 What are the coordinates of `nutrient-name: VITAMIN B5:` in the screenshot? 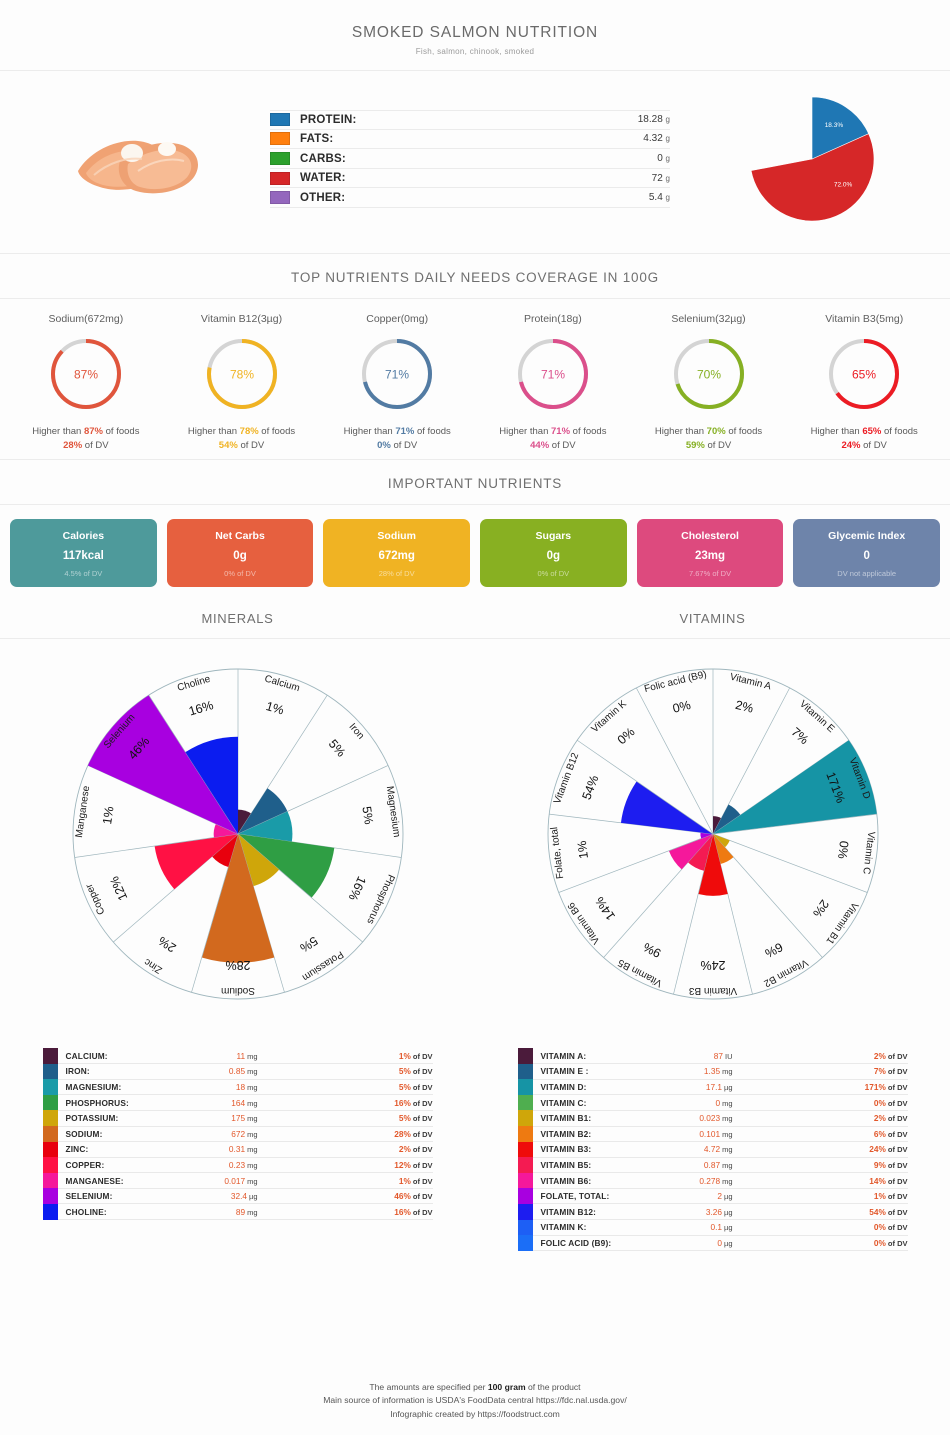 It's located at (566, 1164).